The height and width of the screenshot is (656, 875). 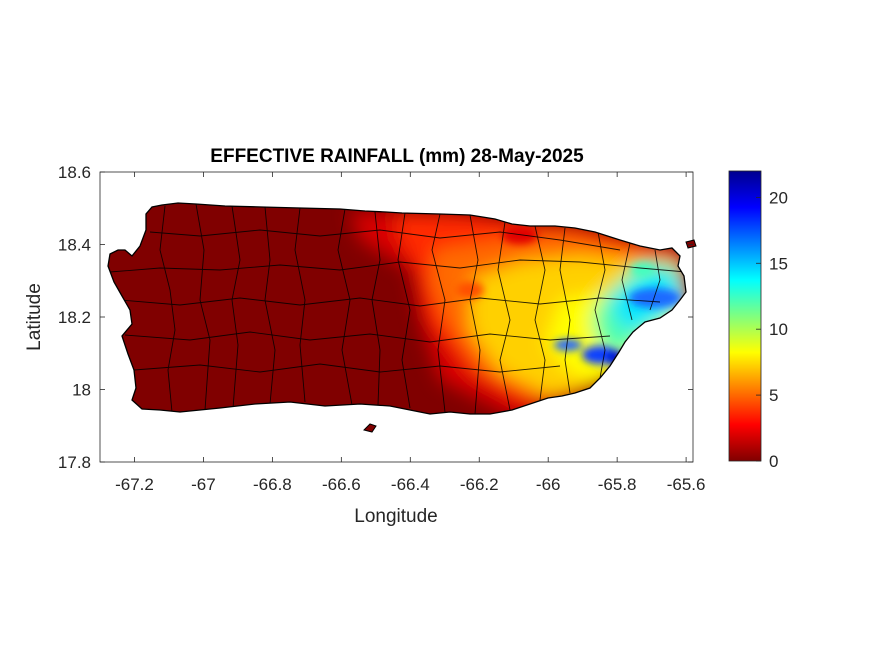 What do you see at coordinates (74, 462) in the screenshot?
I see `y-tick-label: 17.8` at bounding box center [74, 462].